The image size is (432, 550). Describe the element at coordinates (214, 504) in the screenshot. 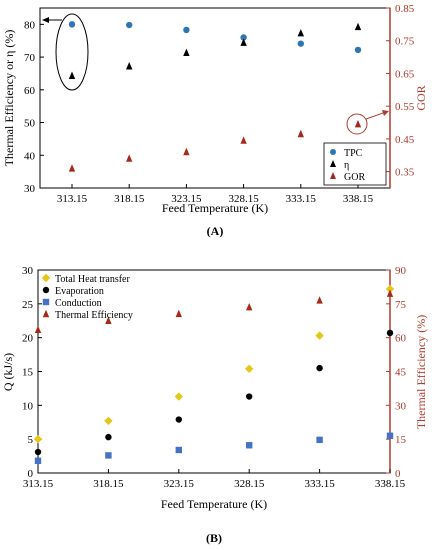

I see `panel-b-x-axis-label: Feed Temperature (K)` at that location.